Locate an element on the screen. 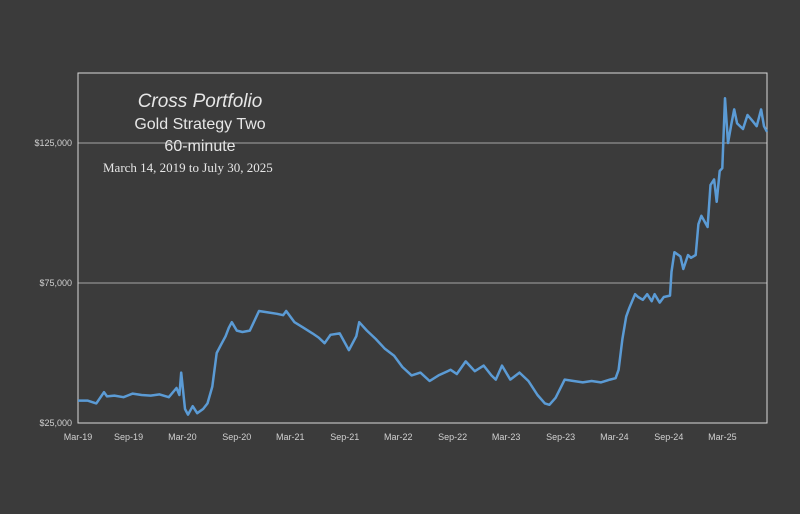  chart-subtitle-strategy: Gold Strategy Two is located at coordinates (200, 124).